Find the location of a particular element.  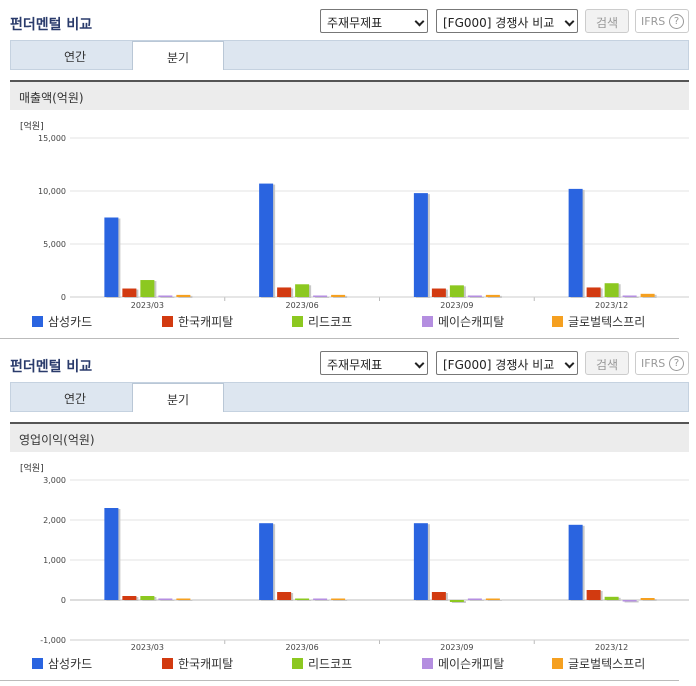

legend-label: 메이슨캐피탈 is located at coordinates (471, 664).